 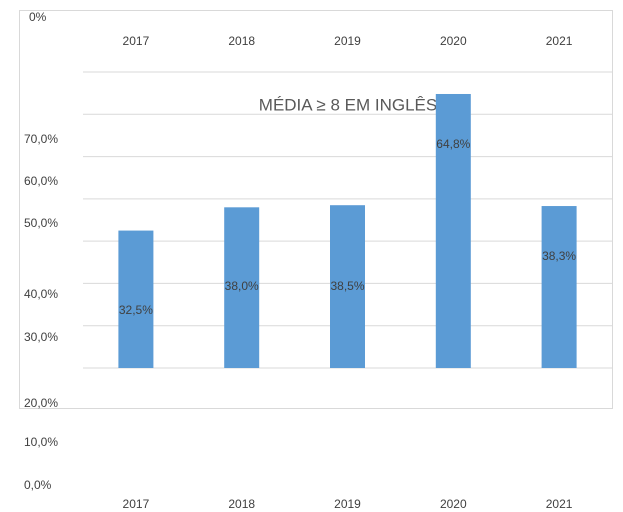 I want to click on value-label: 38,0%, so click(x=242, y=286).